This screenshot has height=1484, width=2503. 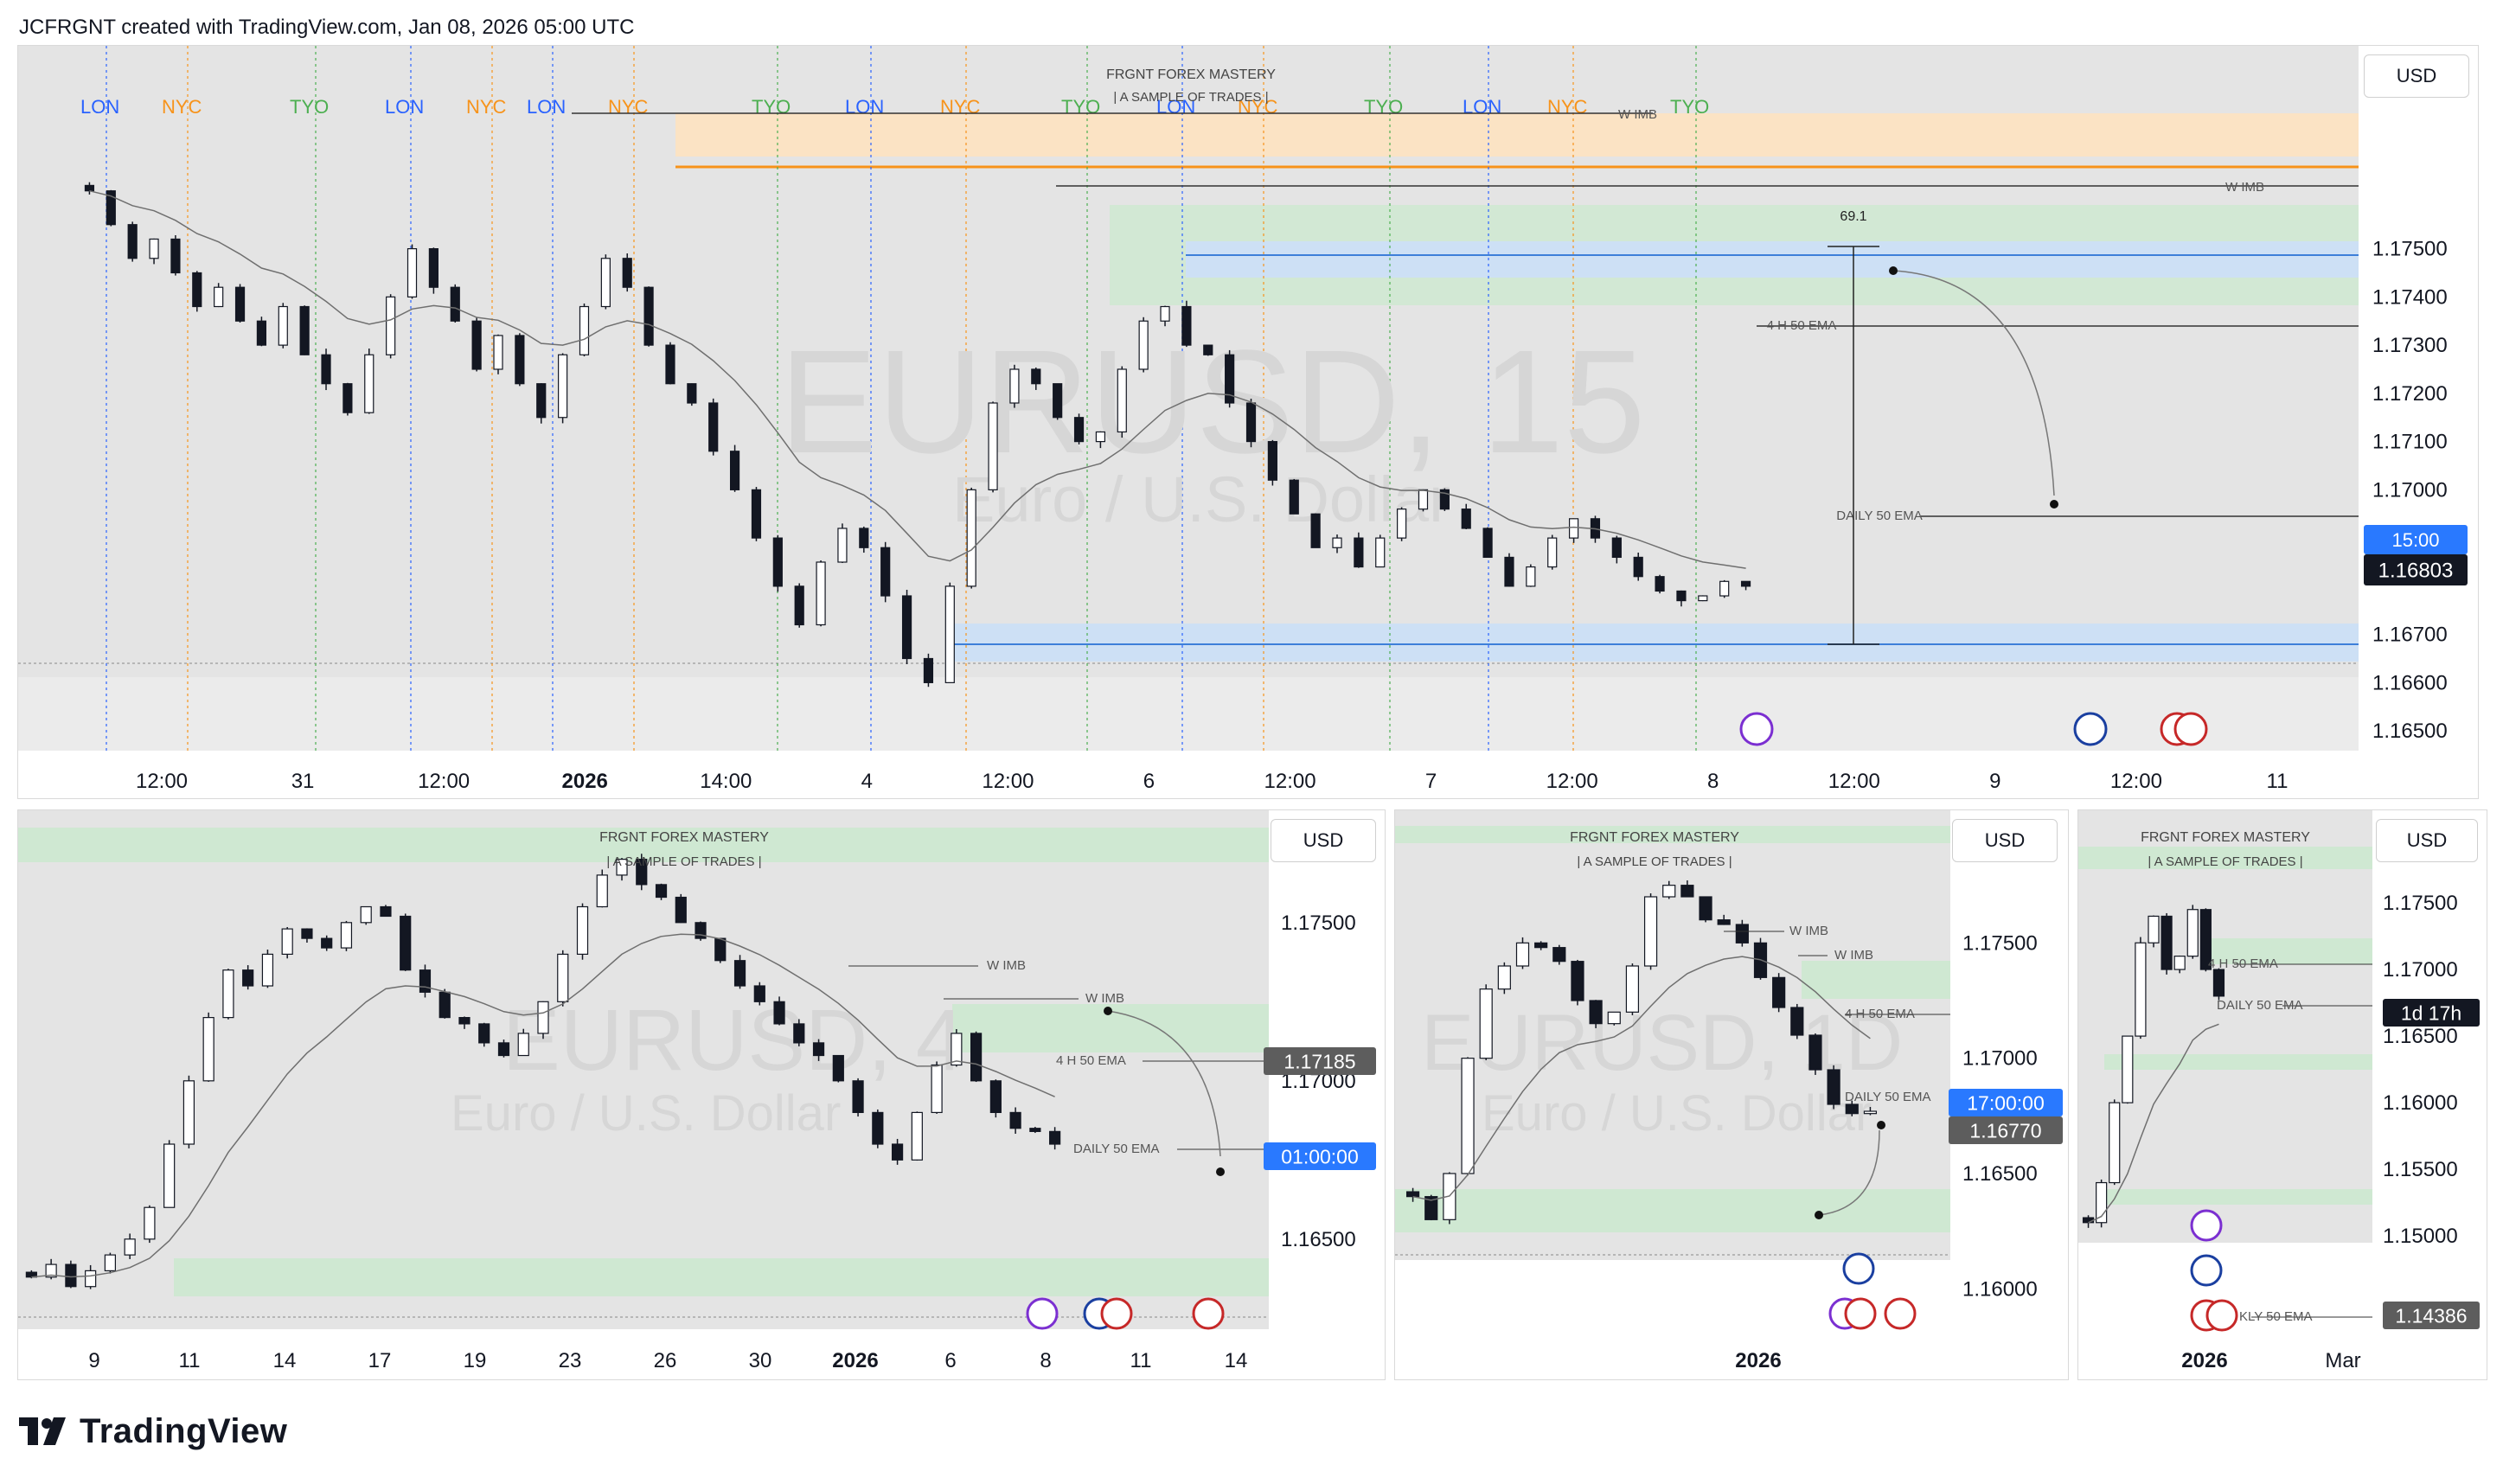 What do you see at coordinates (646, 1113) in the screenshot?
I see `subtitle-watermark: Euro / U.S. Dollar` at bounding box center [646, 1113].